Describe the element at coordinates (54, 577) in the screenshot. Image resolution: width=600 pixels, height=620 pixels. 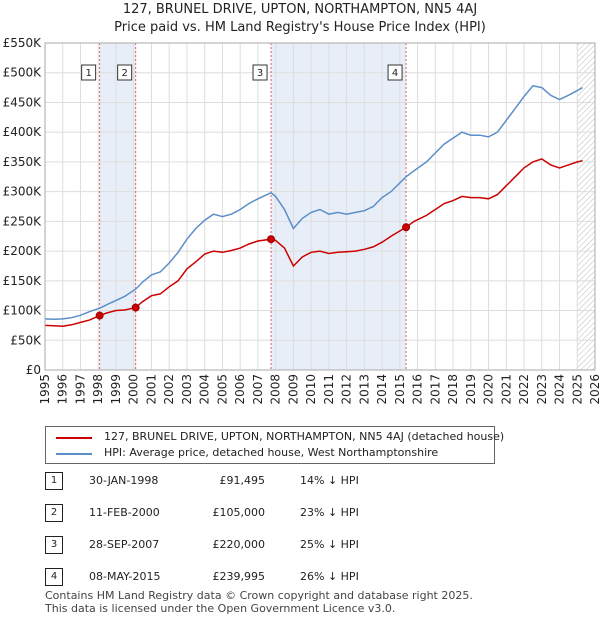
I see `sale-badge: 4` at that location.